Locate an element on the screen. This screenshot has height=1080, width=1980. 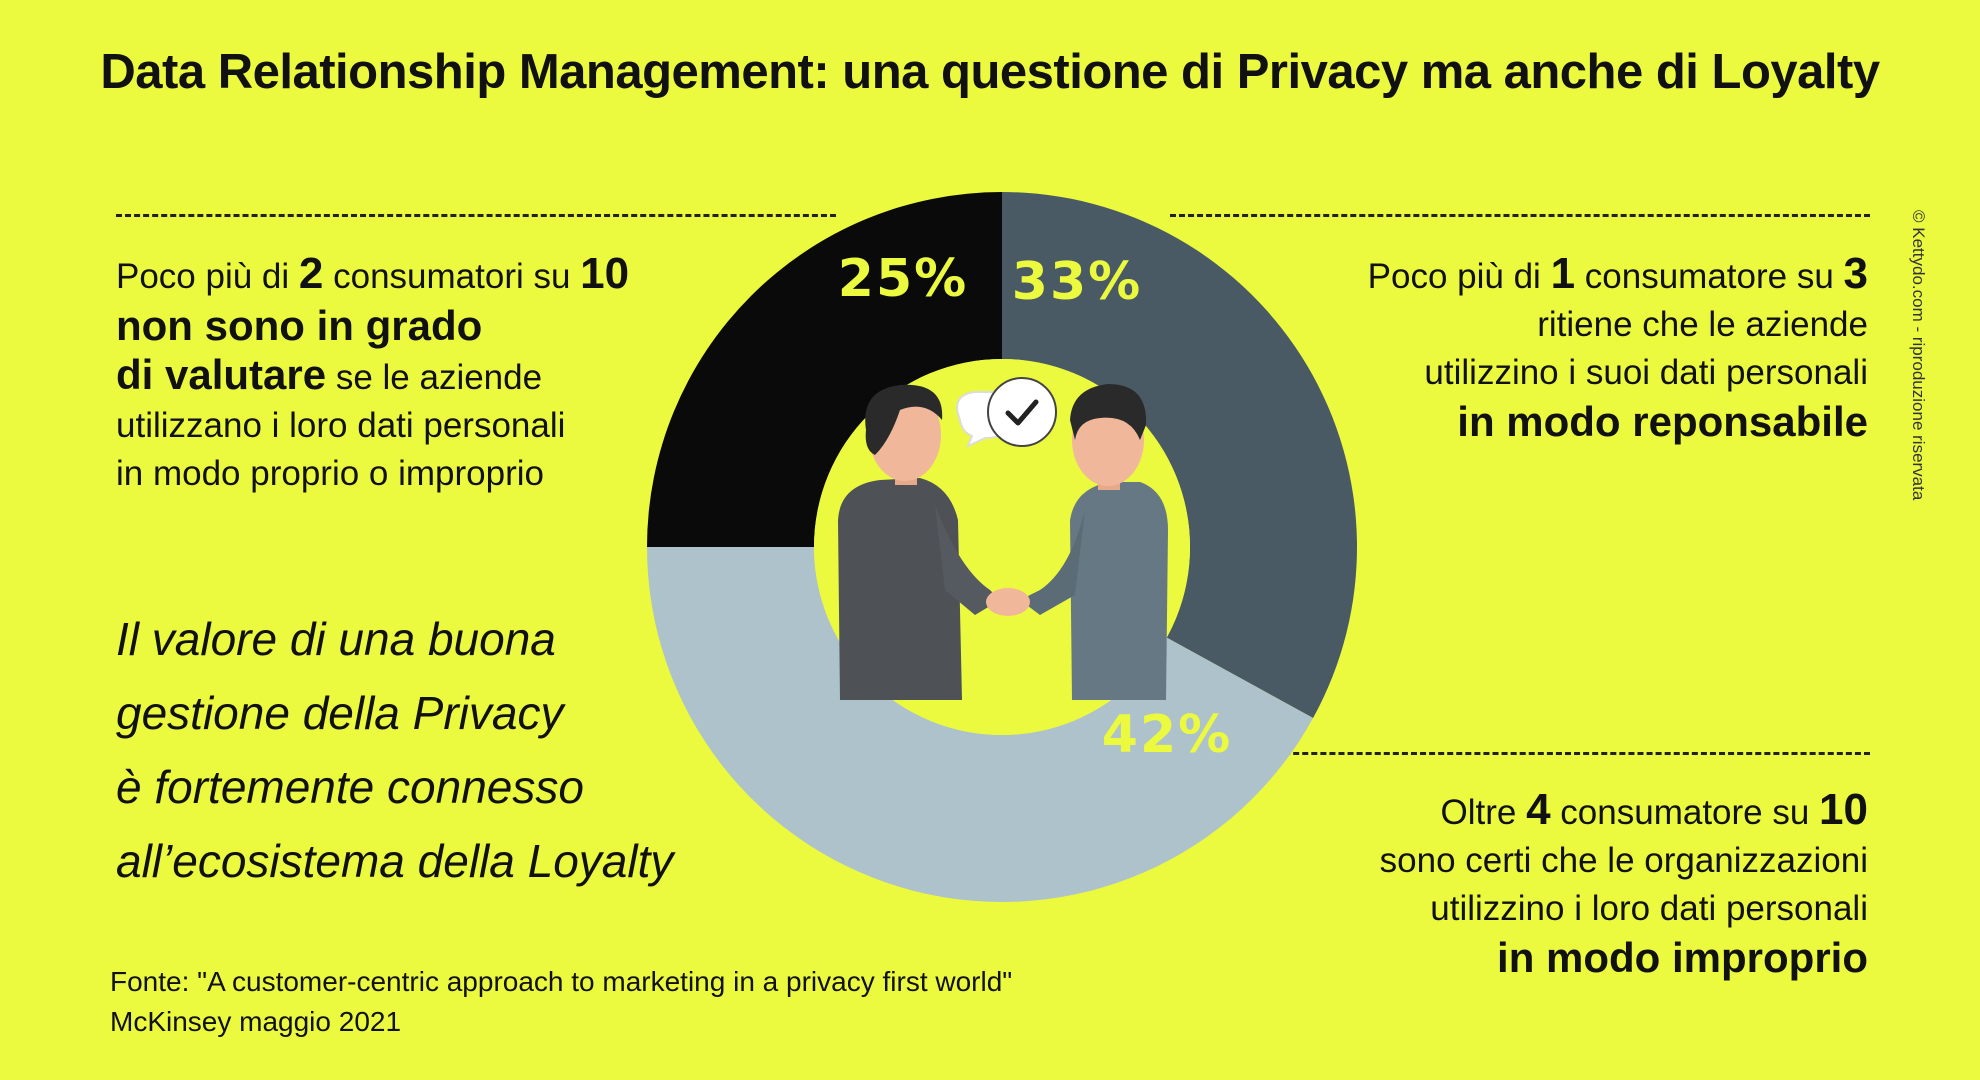
right-top-line-2: ritiene che le aziende is located at coordinates (1702, 324).